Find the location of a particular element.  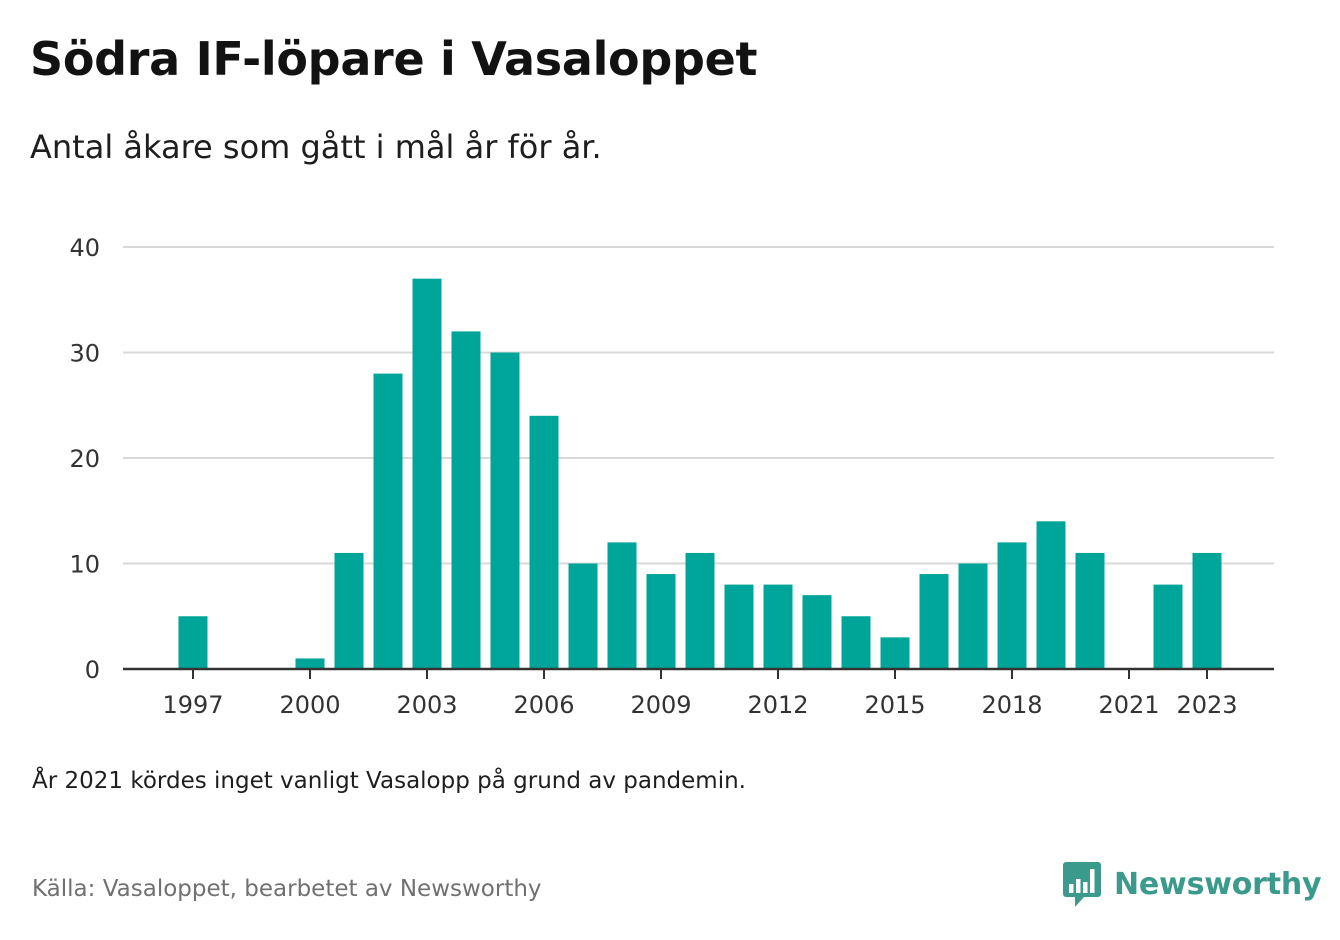

bar-1997 is located at coordinates (193, 642).